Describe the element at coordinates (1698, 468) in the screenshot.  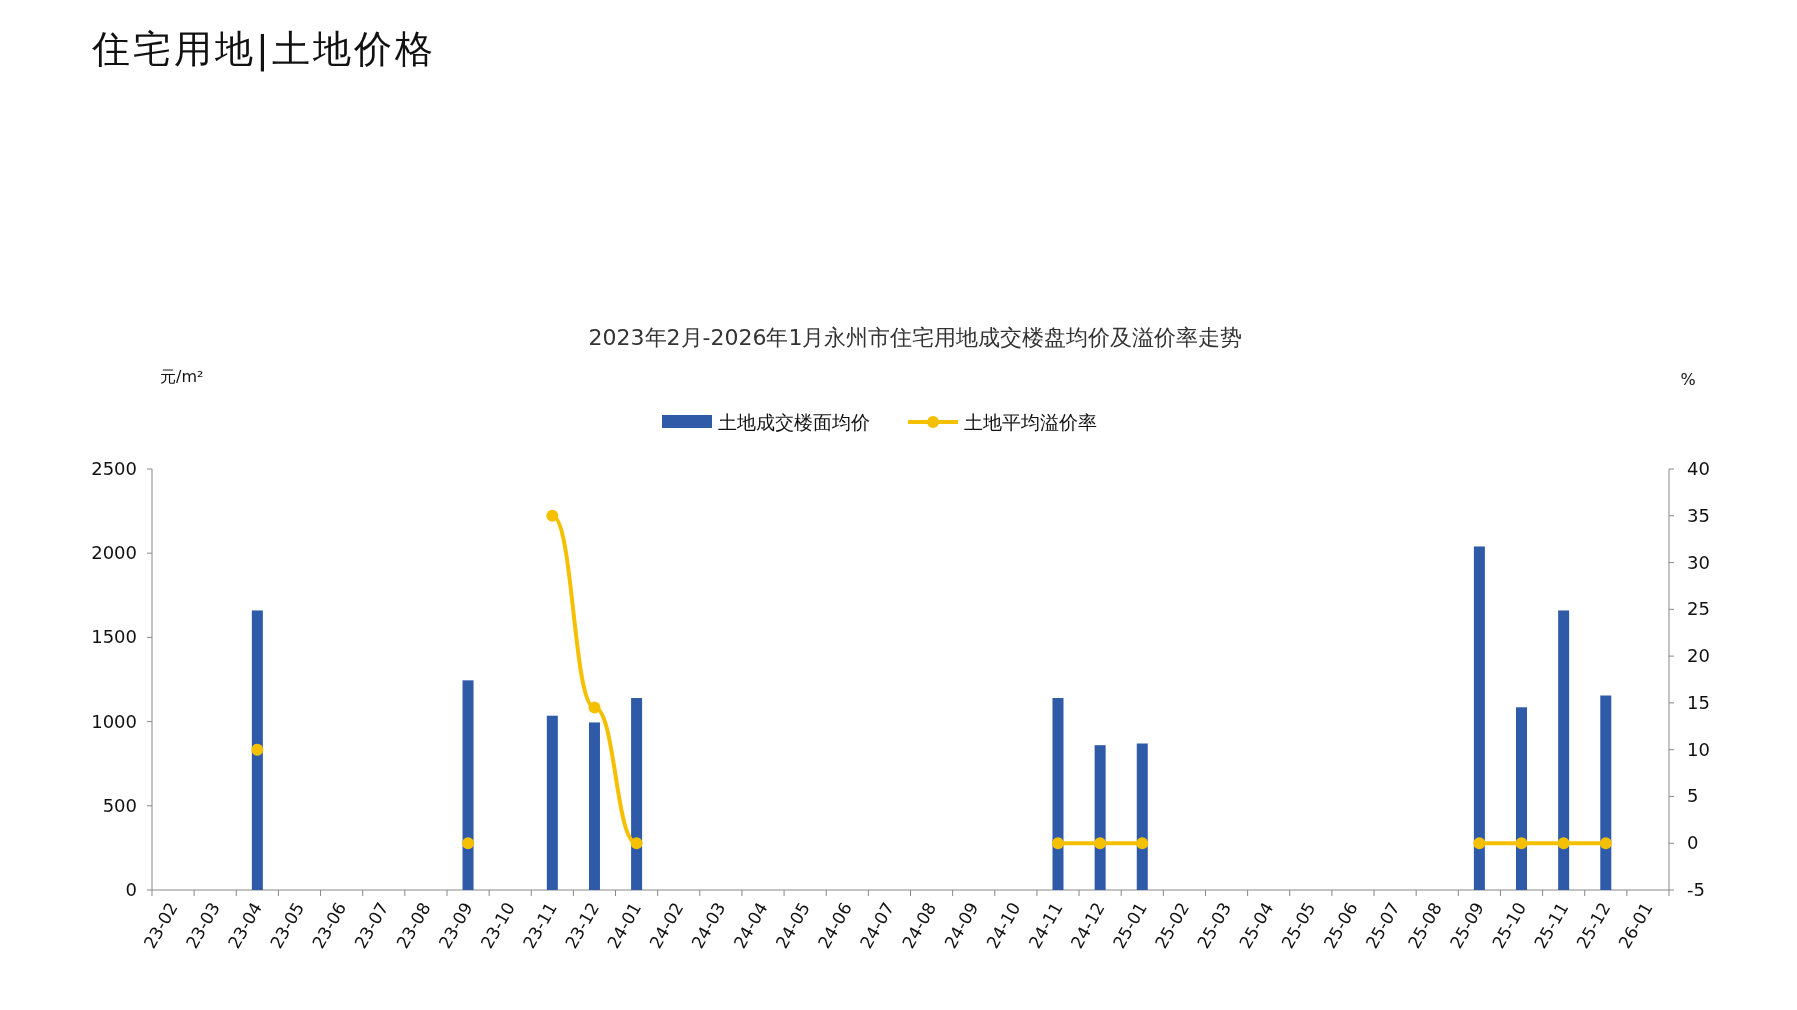
I see `y2-tick-label: 40` at that location.